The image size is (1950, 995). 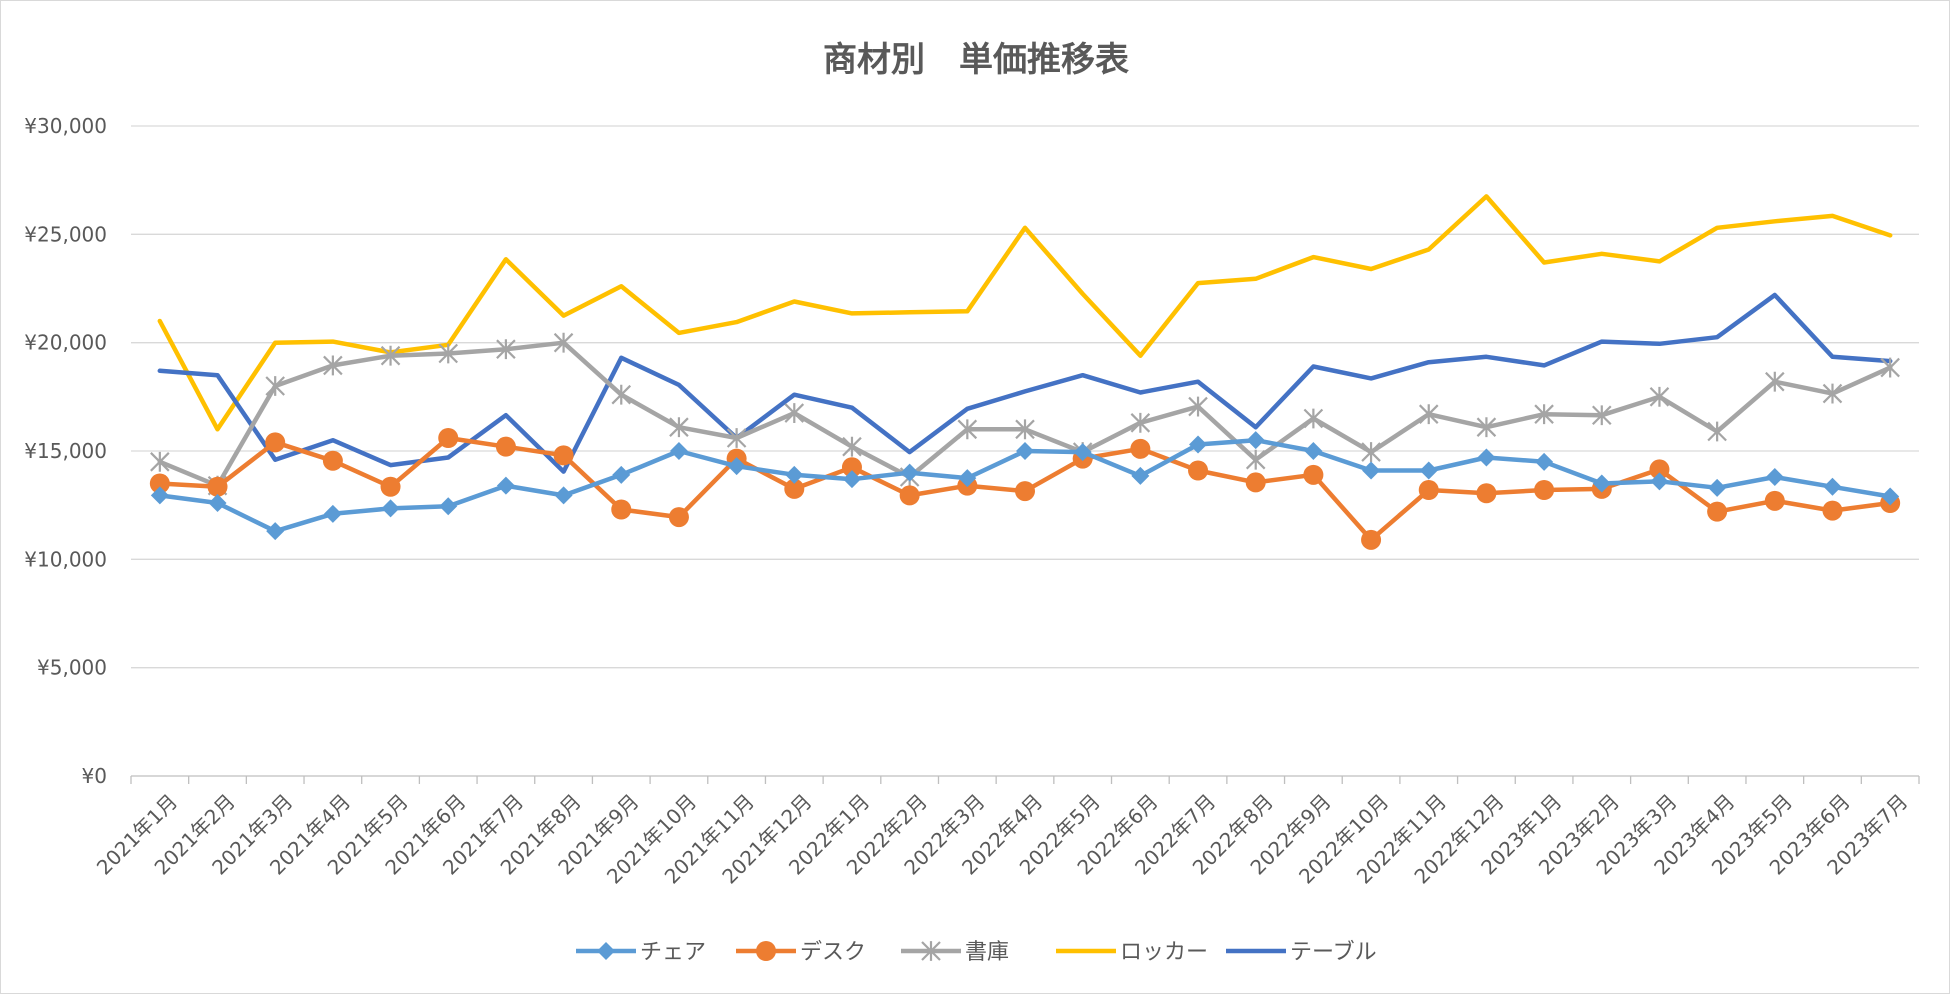 I want to click on legend-label: ロッカー, so click(x=1164, y=952).